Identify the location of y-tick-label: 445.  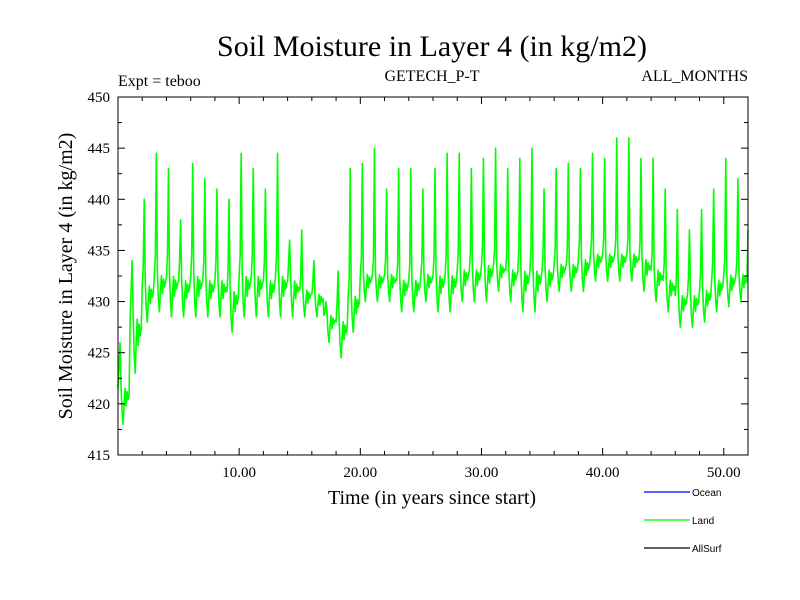
(99, 149).